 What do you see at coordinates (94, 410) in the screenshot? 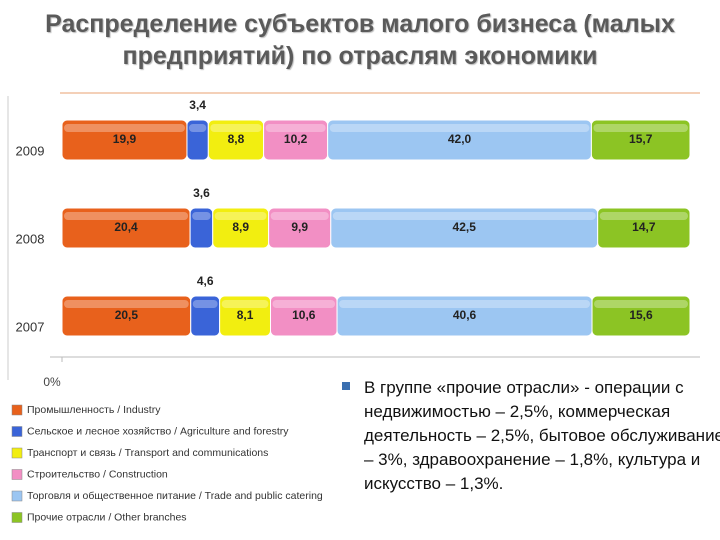
I see `legend-label: Промышленность / Industry` at bounding box center [94, 410].